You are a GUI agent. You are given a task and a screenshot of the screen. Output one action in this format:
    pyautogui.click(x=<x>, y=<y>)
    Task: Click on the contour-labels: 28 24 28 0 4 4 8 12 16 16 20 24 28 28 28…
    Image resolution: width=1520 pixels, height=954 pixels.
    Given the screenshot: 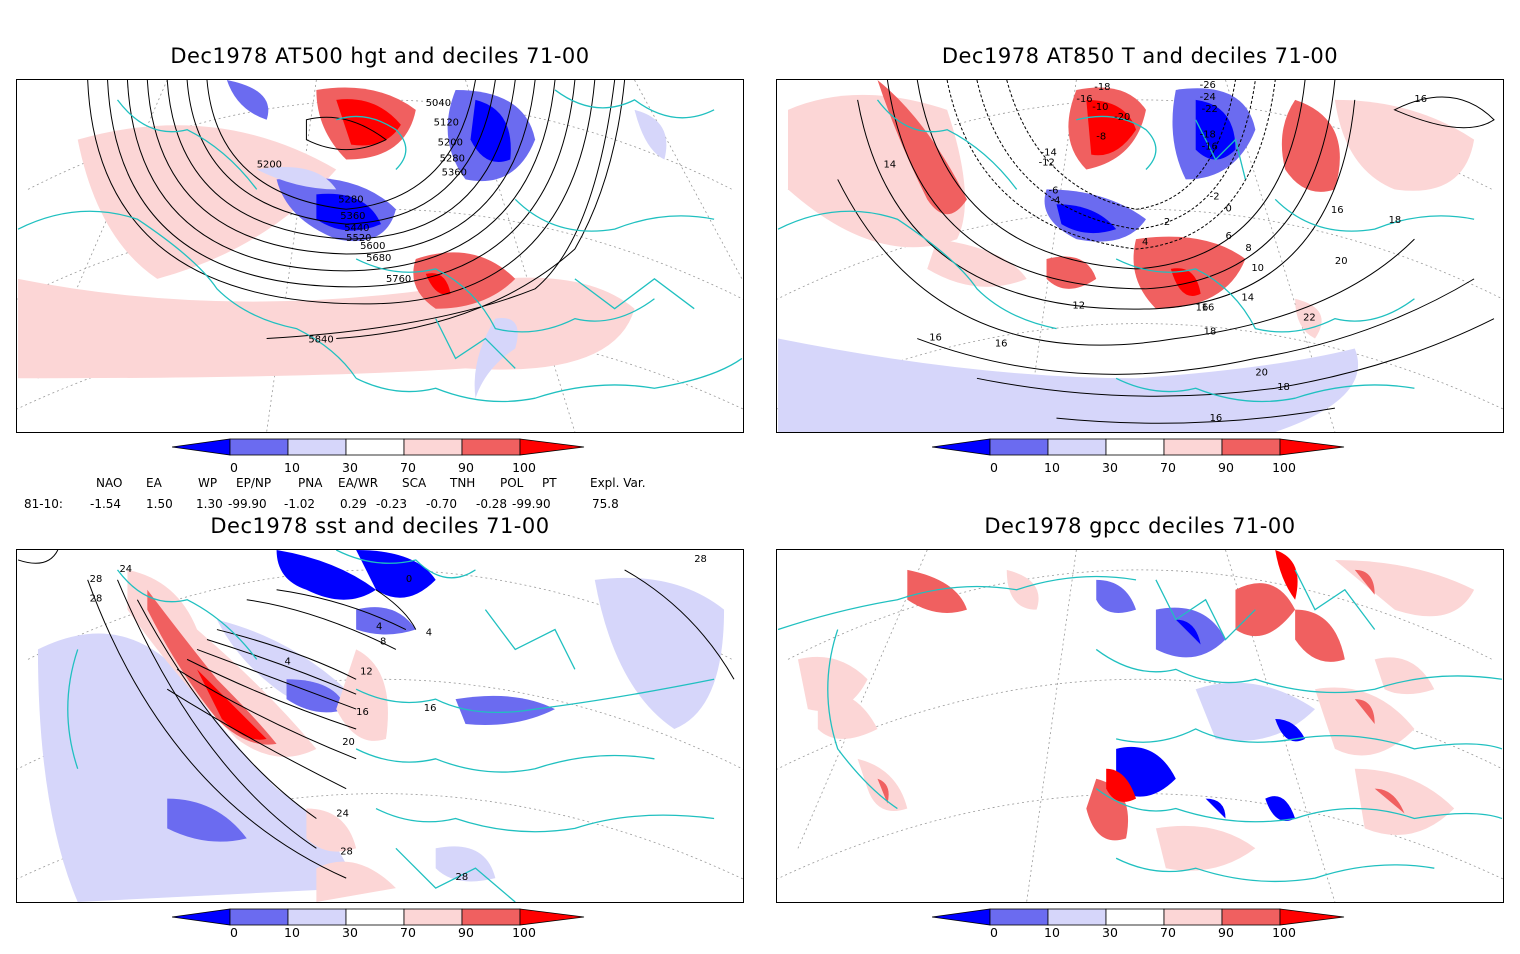 What is the action you would take?
    pyautogui.click(x=398, y=718)
    